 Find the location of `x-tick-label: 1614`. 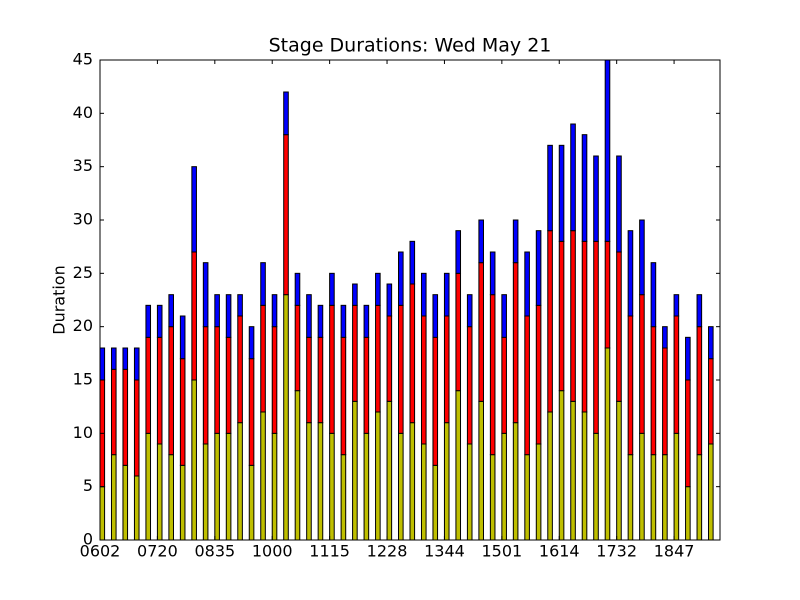

x-tick-label: 1614 is located at coordinates (559, 551).